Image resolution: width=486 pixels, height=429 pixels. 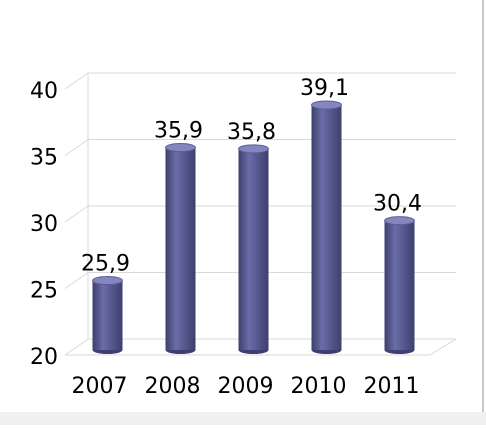 I want to click on frame-bottom-strip, so click(x=243, y=418).